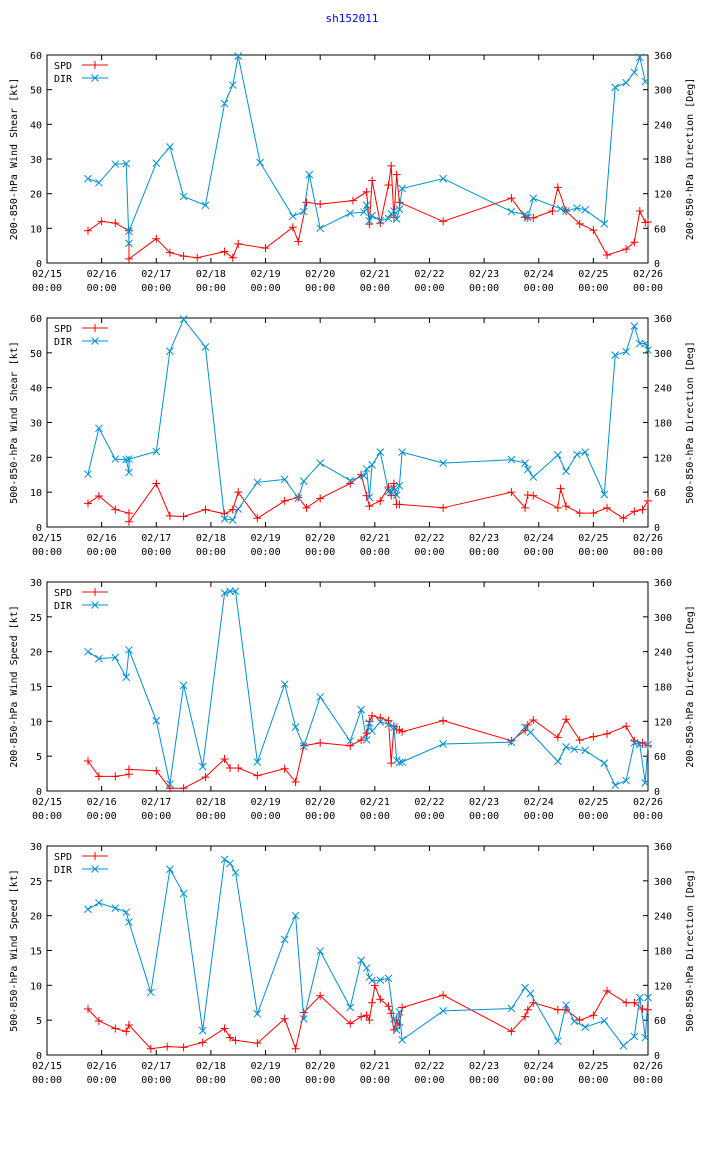 This screenshot has height=1156, width=704. I want to click on panel4-y2tick-label: 360, so click(663, 847).